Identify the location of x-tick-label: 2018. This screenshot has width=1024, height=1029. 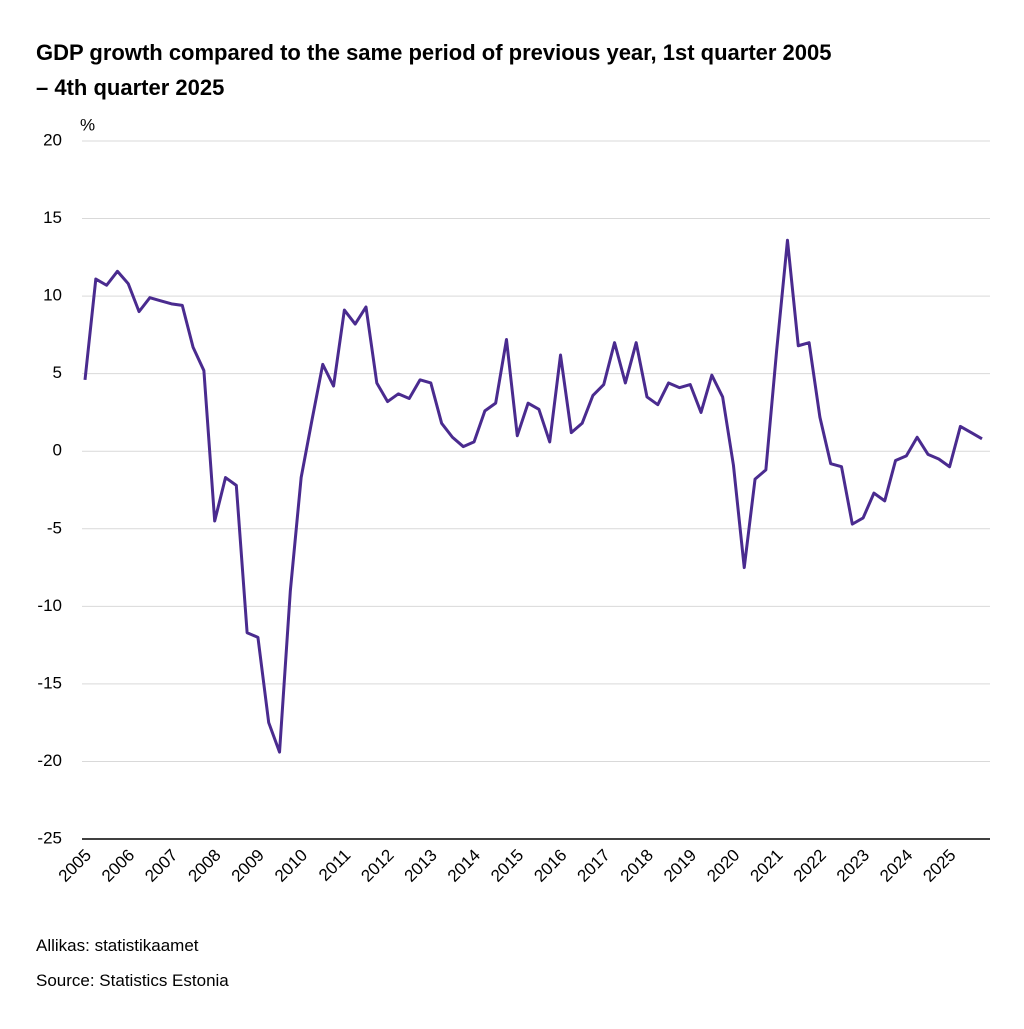
(637, 866).